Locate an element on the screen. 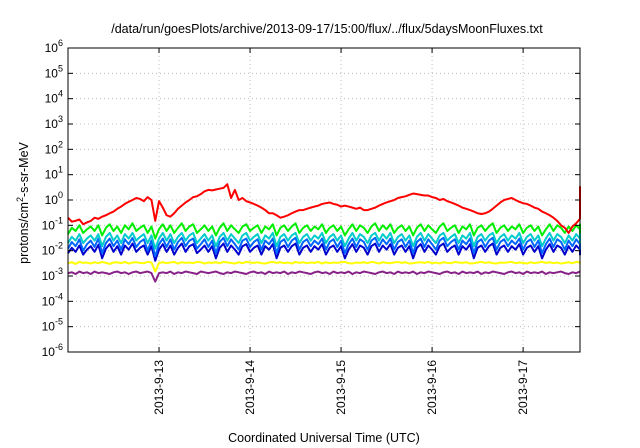 The image size is (640, 448). y-tick-label-exponent: -4 is located at coordinates (59, 296).